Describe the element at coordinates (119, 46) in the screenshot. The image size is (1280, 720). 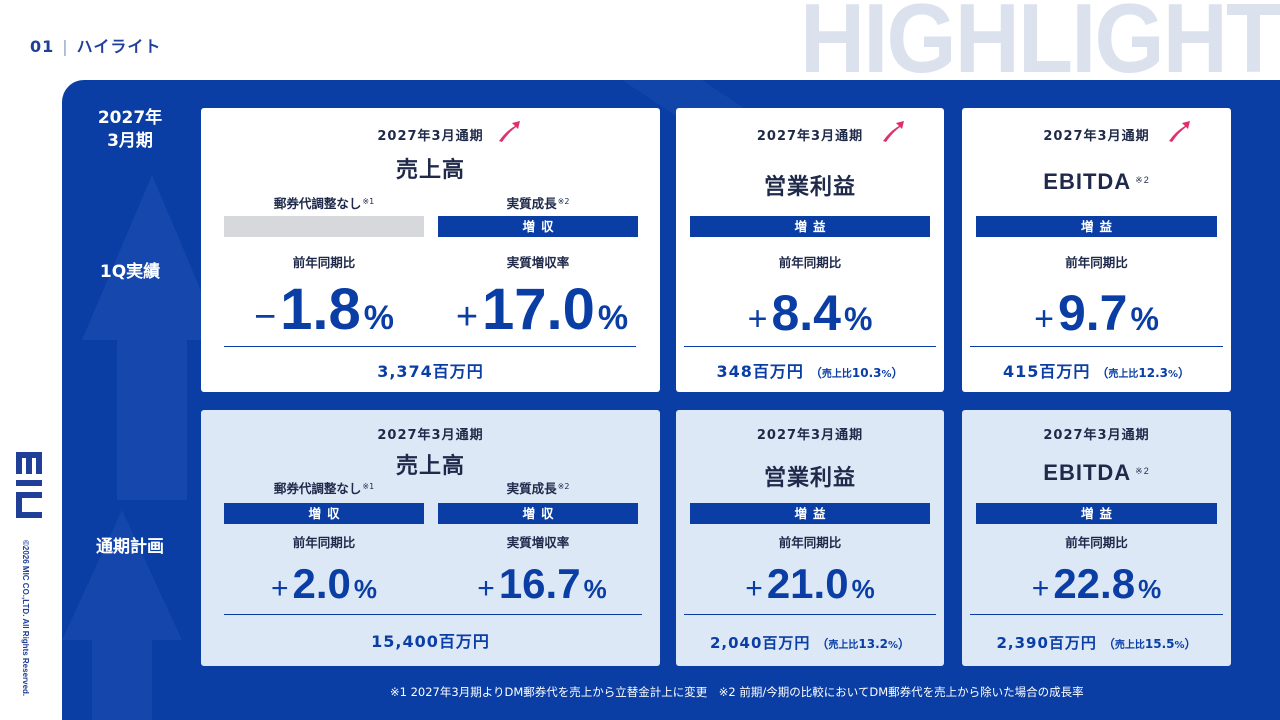
I see `section-title: ハイライト` at that location.